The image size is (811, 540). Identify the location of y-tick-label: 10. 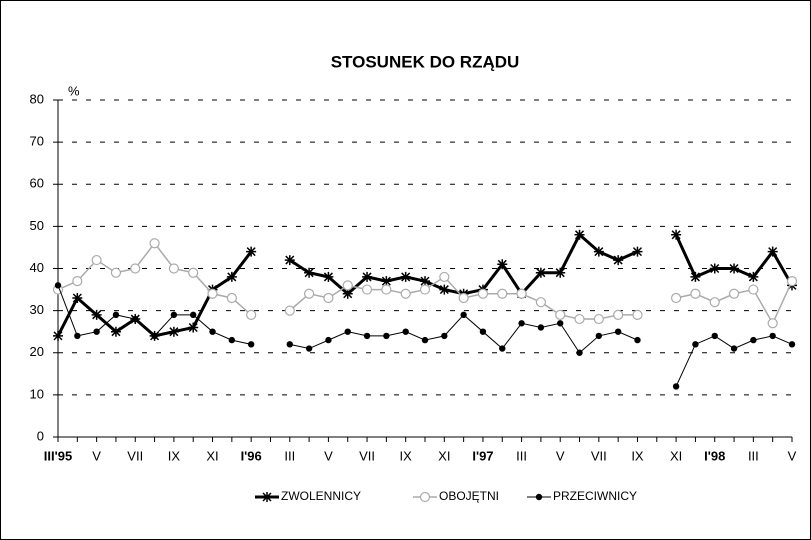
(37, 393).